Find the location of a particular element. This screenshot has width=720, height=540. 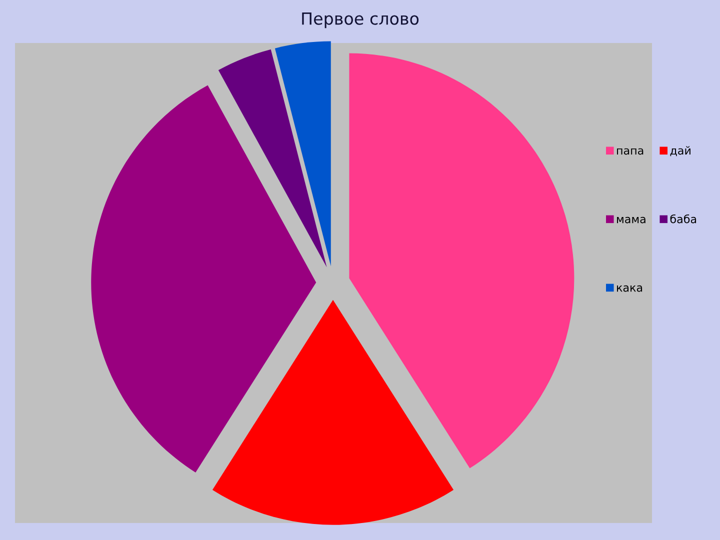

legend-label: папа is located at coordinates (630, 151).